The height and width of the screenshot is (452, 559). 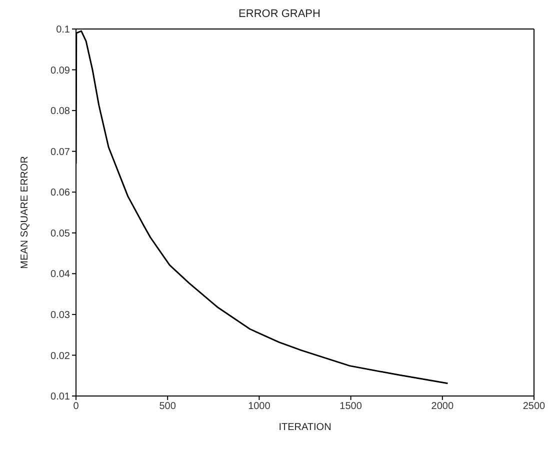 I want to click on y-tick-label: 0.1, so click(x=63, y=30).